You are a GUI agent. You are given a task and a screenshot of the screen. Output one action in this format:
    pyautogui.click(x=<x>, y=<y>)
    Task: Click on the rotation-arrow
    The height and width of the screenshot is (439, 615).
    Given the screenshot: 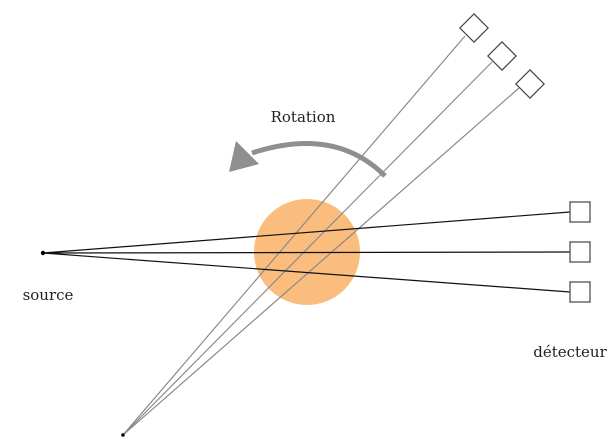 What is the action you would take?
    pyautogui.click(x=308, y=159)
    